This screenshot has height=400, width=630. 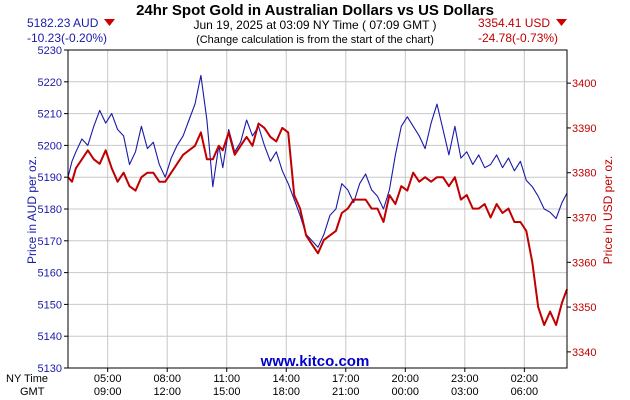 What do you see at coordinates (465, 392) in the screenshot?
I see `x-tick-label-gmt: 03:00` at bounding box center [465, 392].